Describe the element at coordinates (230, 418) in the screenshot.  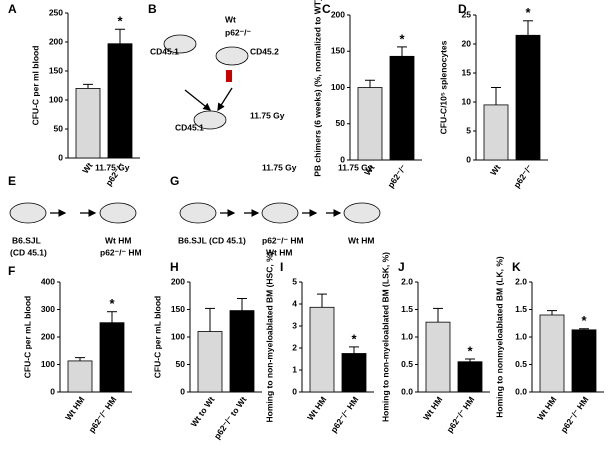
I see `x-tick-label: p62⁻/⁻ to Wt` at that location.